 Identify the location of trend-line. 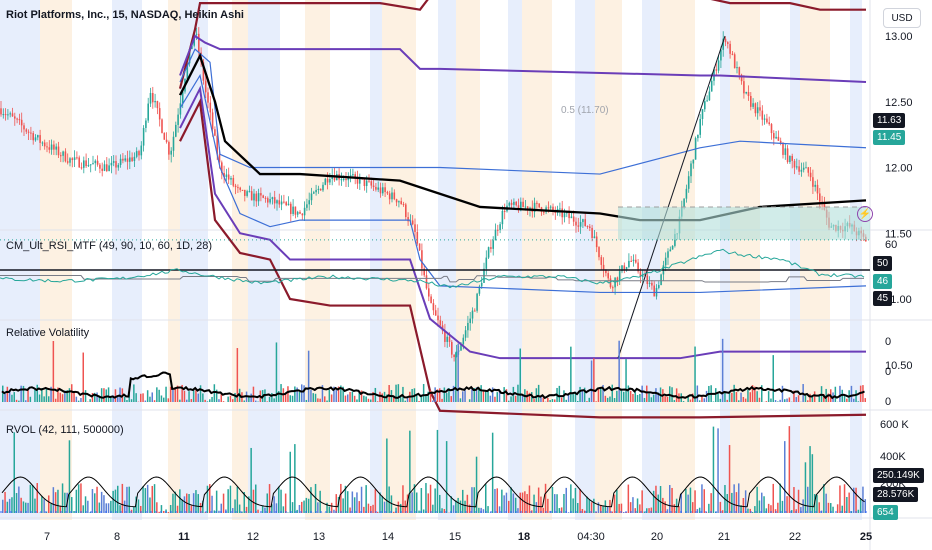
(671, 197).